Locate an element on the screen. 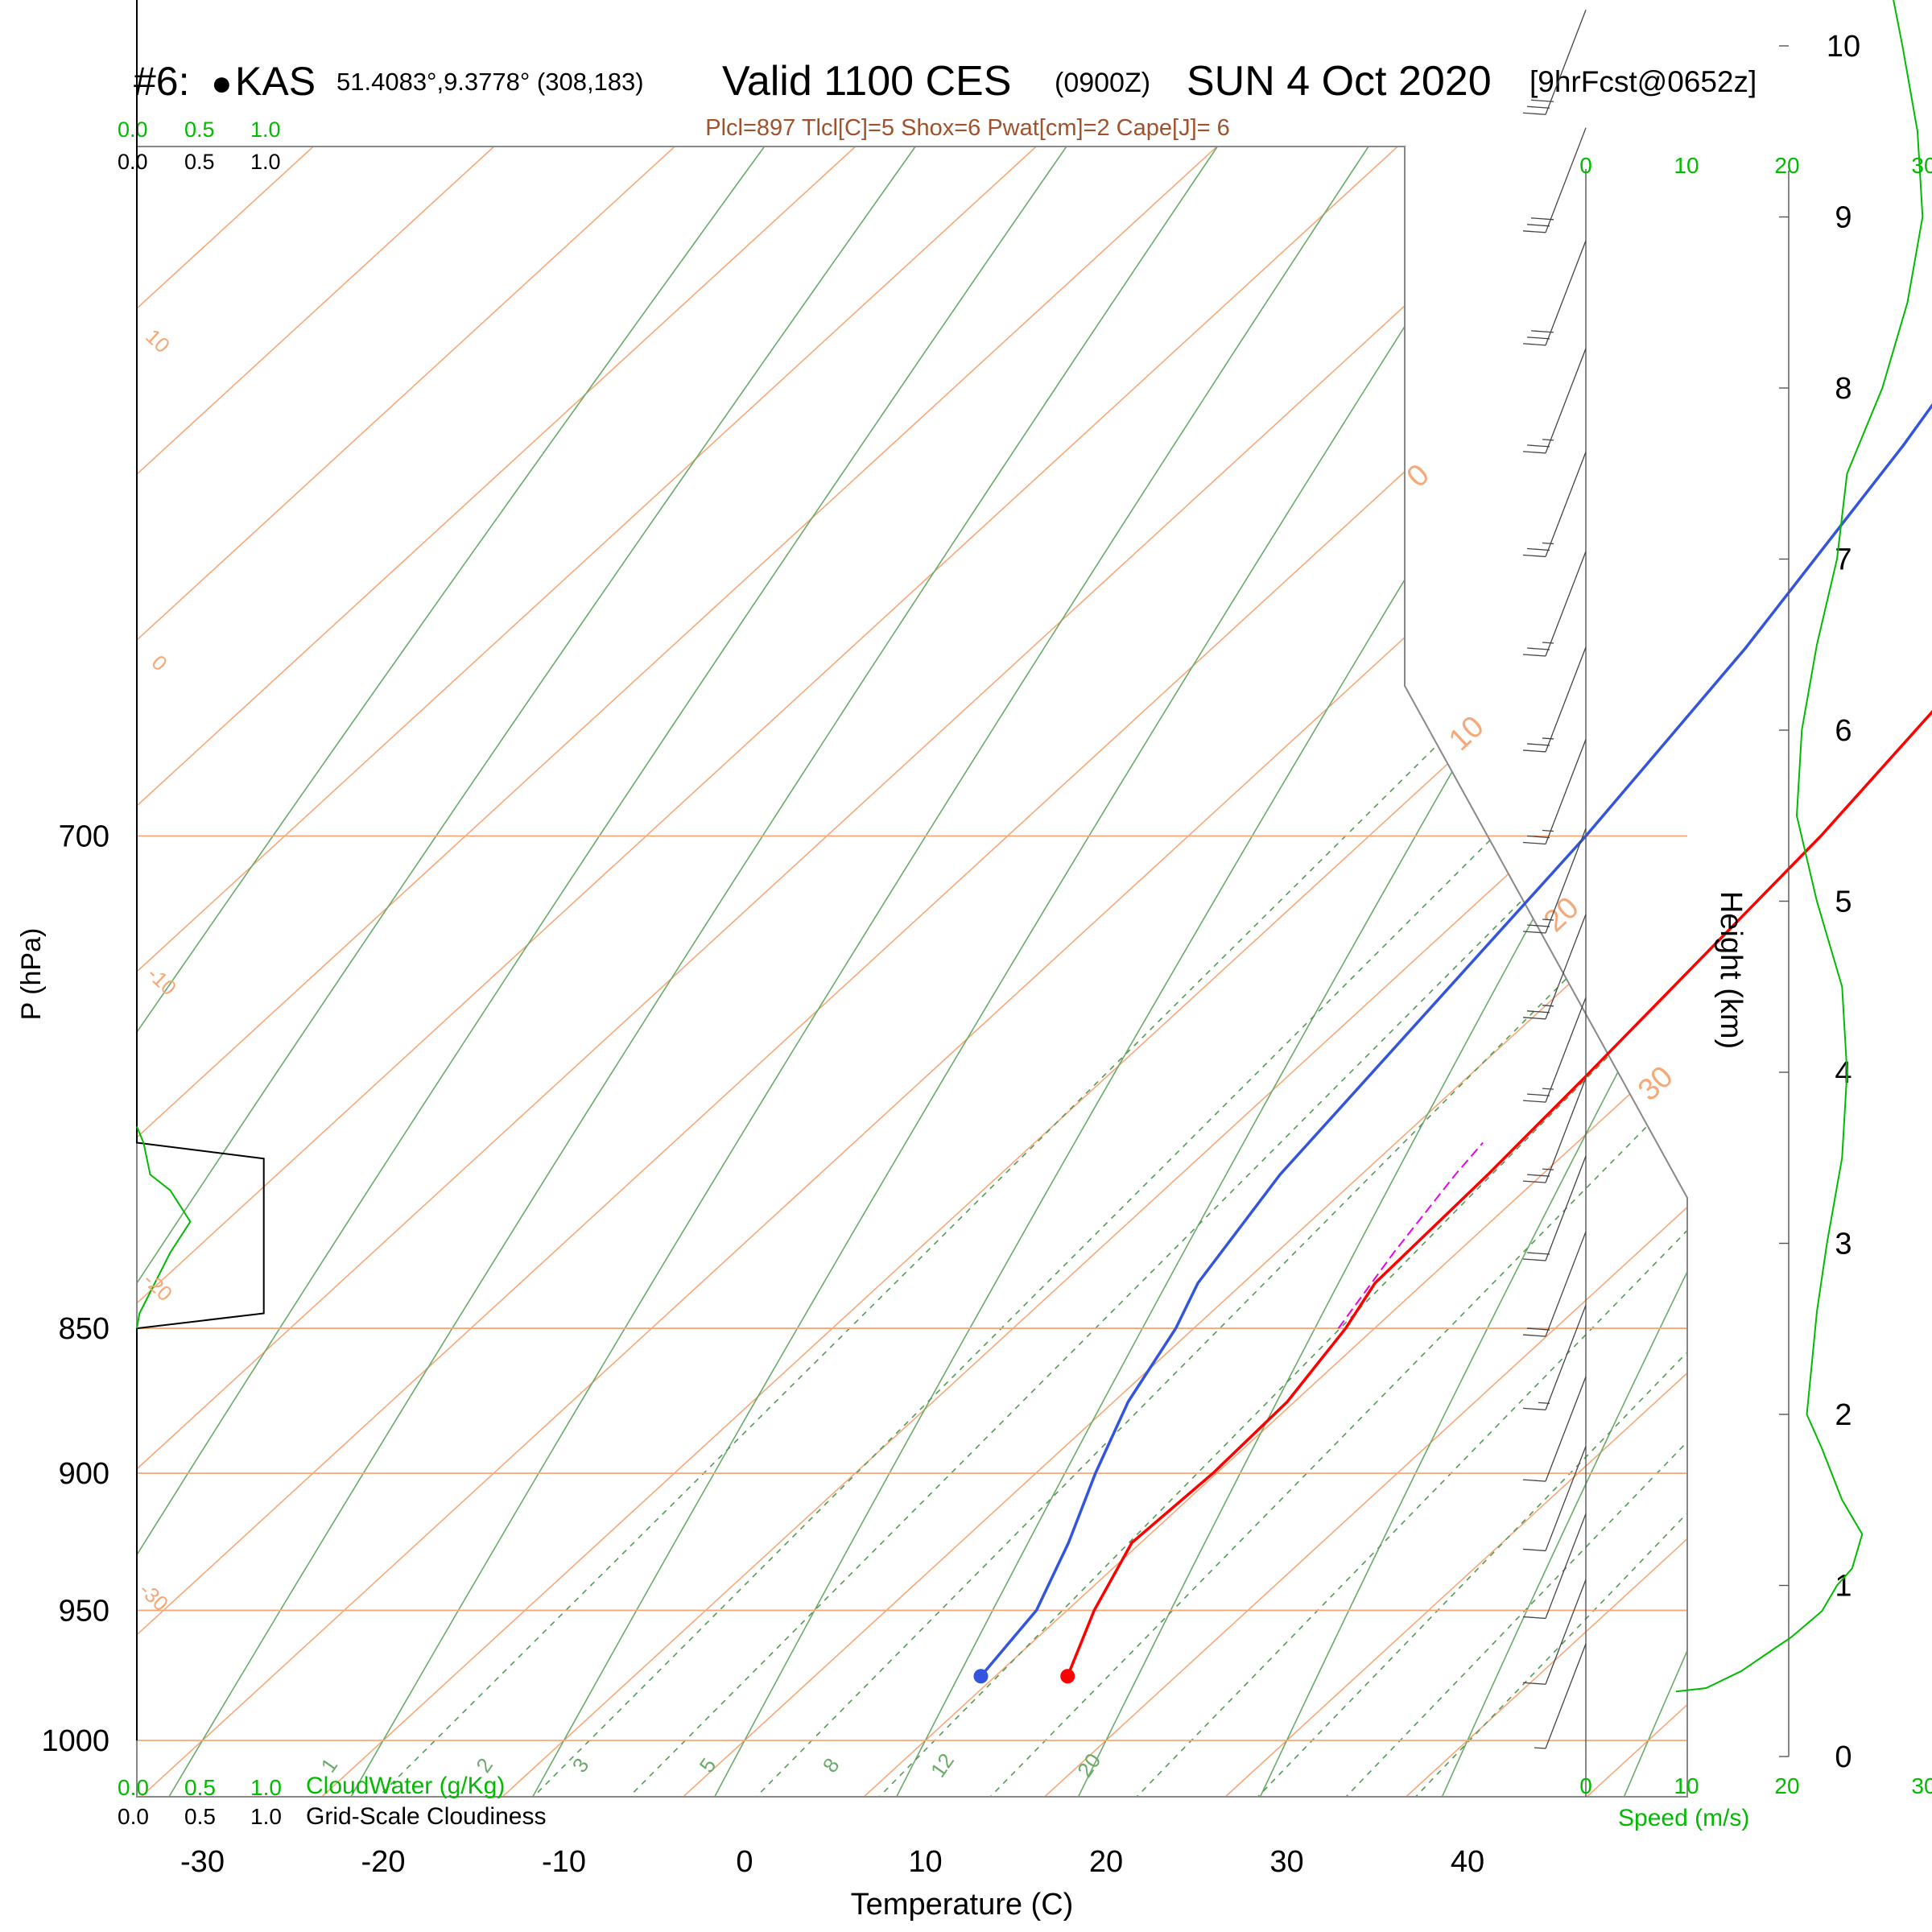 Image resolution: width=1932 pixels, height=1932 pixels. cloudiness-scale-bottom-0: 0.0 is located at coordinates (133, 1816).